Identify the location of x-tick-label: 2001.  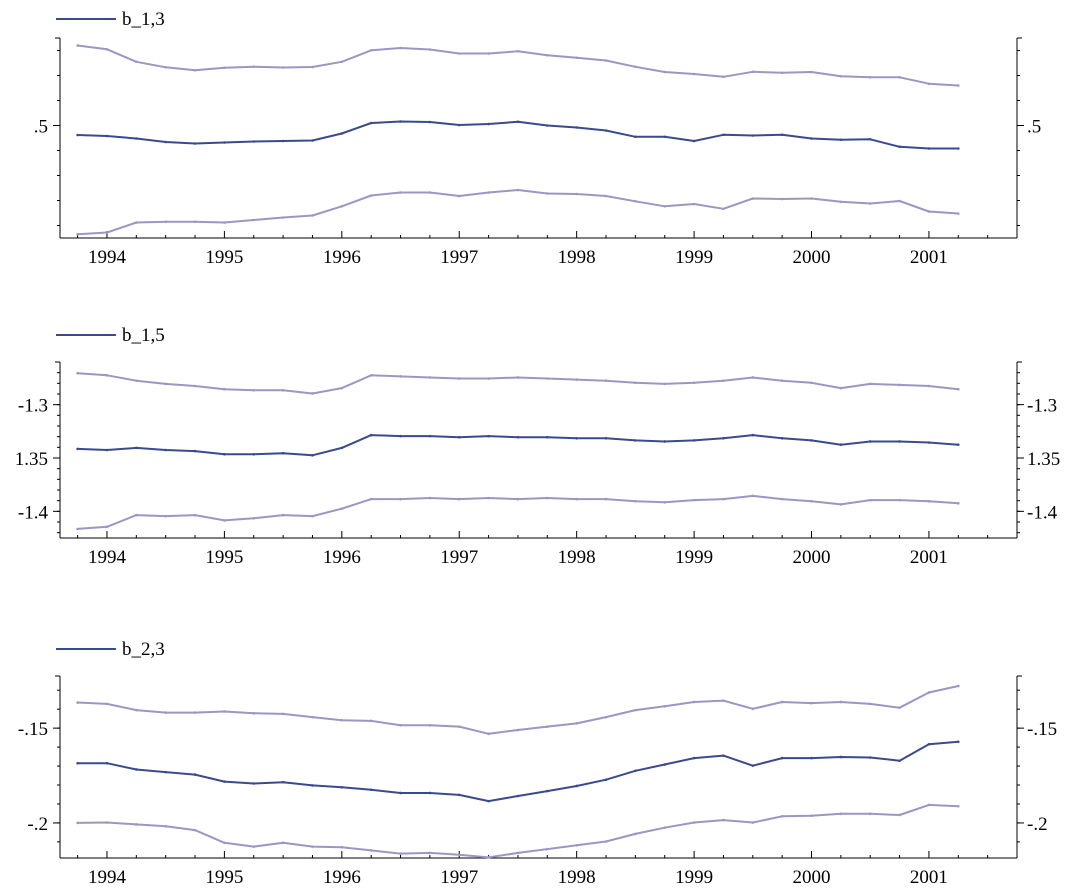
(929, 557).